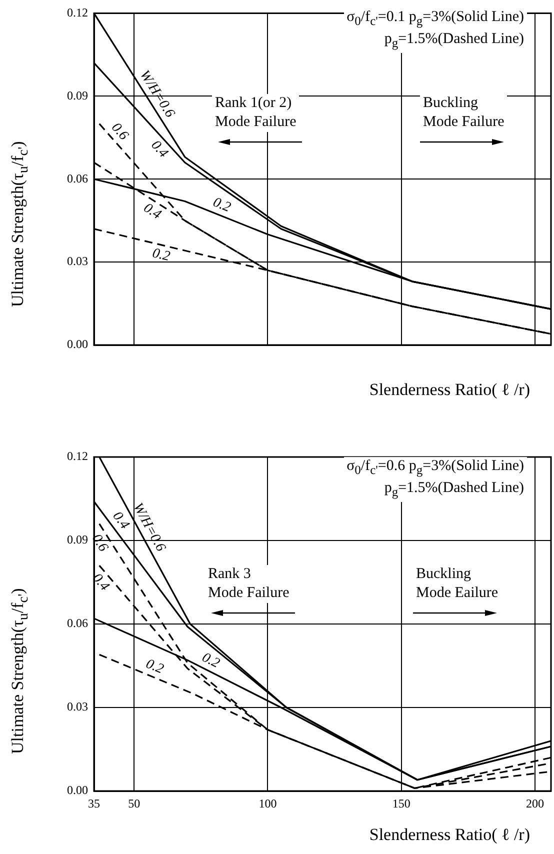  I want to click on x-tick-label: 100, so click(267, 803).